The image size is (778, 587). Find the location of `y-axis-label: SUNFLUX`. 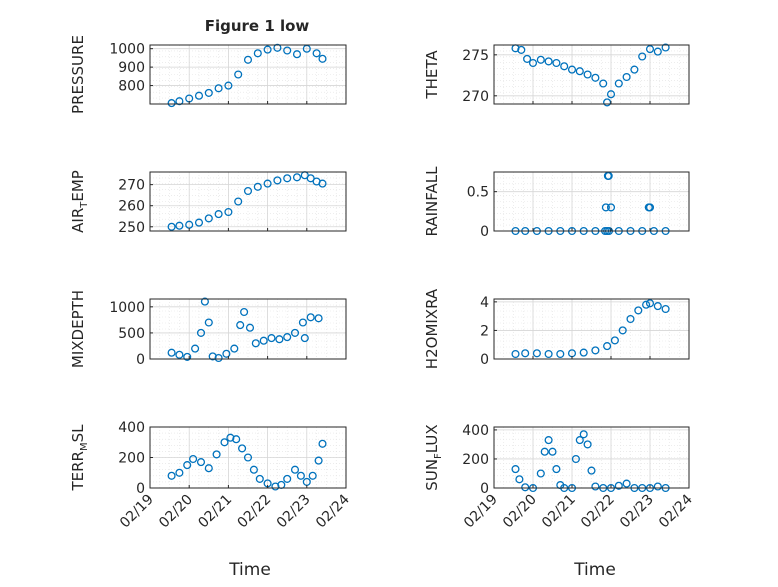

y-axis-label: SUNFLUX is located at coordinates (433, 457).